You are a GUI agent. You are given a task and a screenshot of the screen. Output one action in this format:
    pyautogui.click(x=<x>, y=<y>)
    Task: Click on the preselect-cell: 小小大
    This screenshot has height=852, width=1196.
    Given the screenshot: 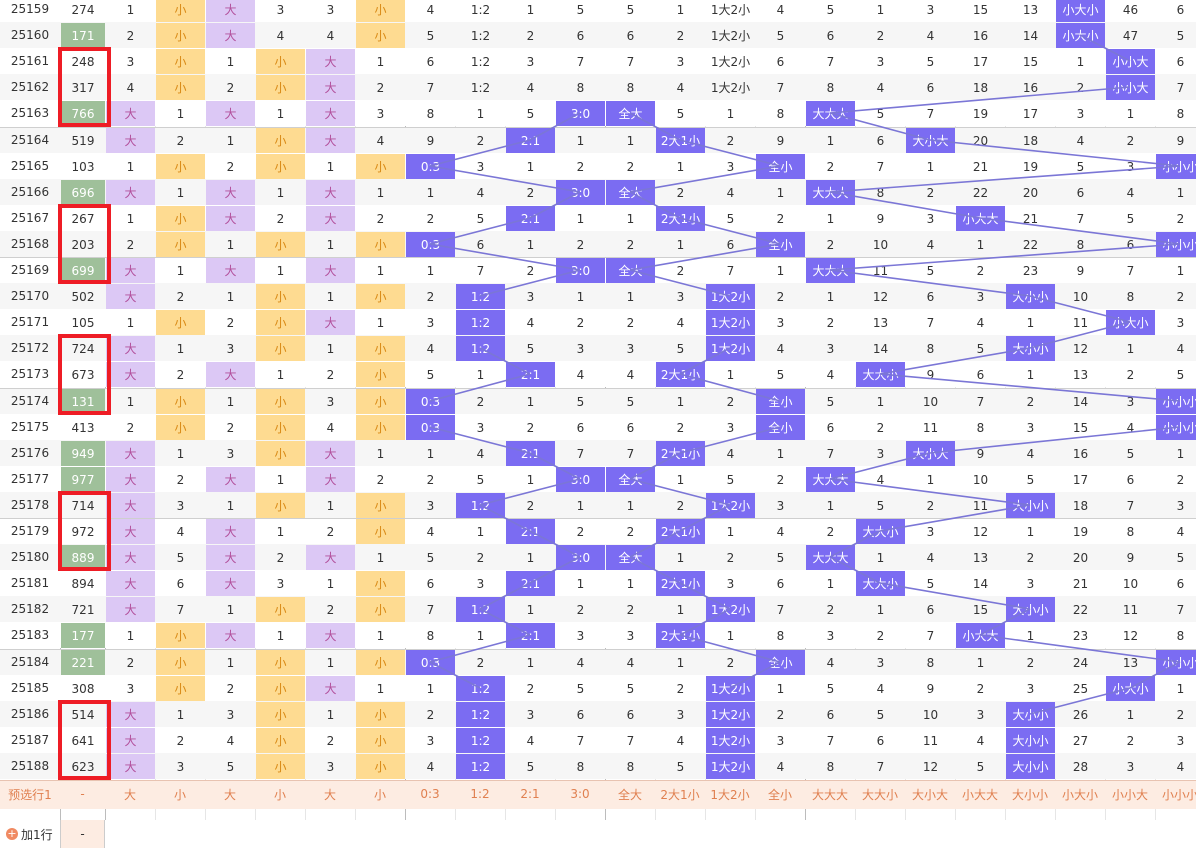 What is the action you would take?
    pyautogui.click(x=1129, y=794)
    